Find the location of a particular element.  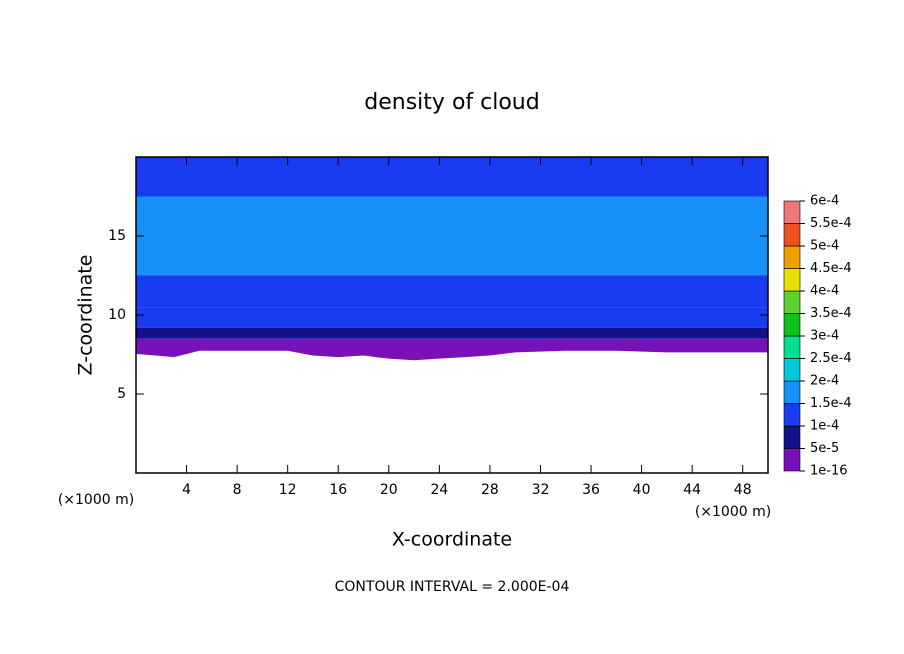

y-tick-label: 10 is located at coordinates (117, 315).